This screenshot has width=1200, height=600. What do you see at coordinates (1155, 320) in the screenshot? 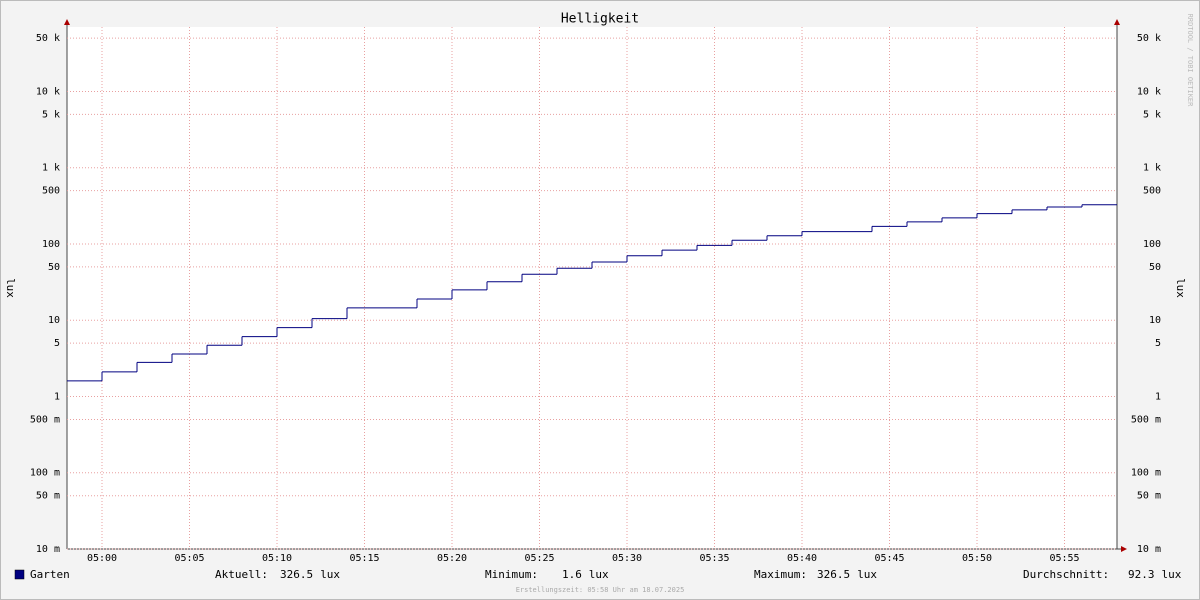
I see `y2-tick-label: 10` at bounding box center [1155, 320].